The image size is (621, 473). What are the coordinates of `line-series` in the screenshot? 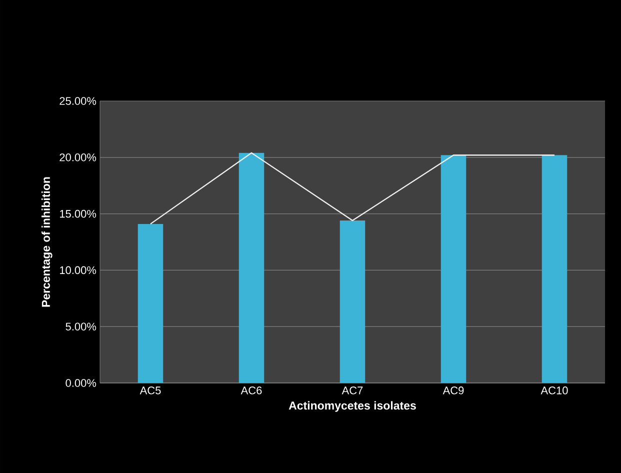 It's located at (353, 188).